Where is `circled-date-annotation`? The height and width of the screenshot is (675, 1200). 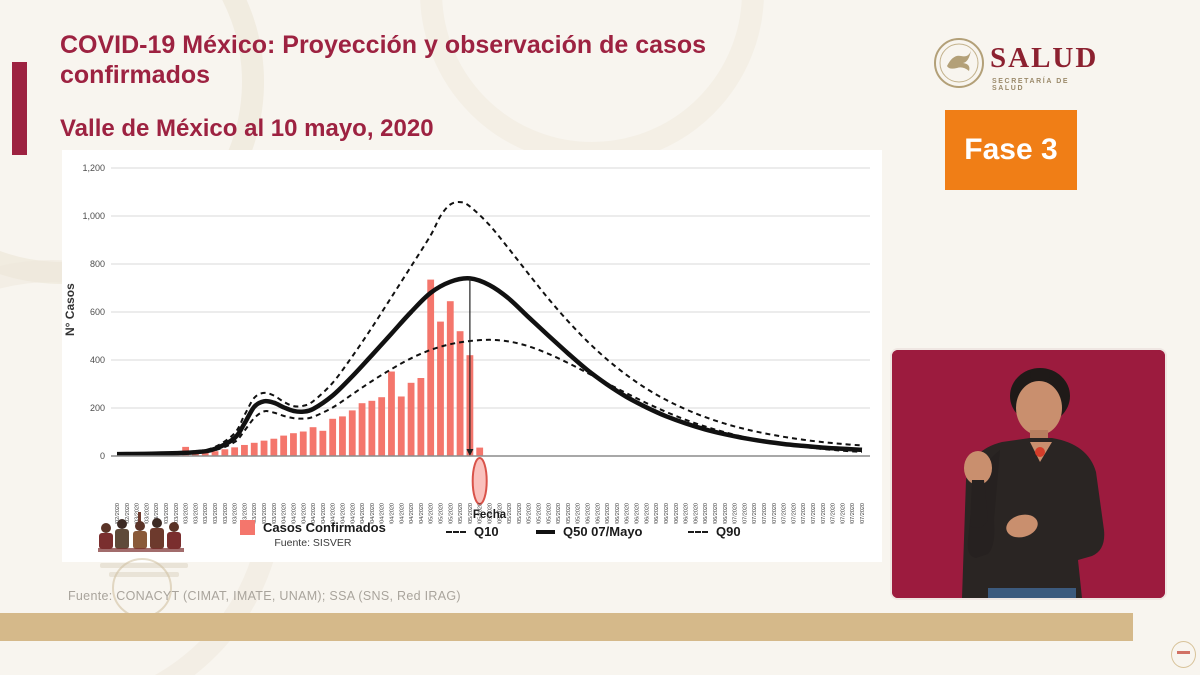
circled-date-annotation is located at coordinates (479, 481).